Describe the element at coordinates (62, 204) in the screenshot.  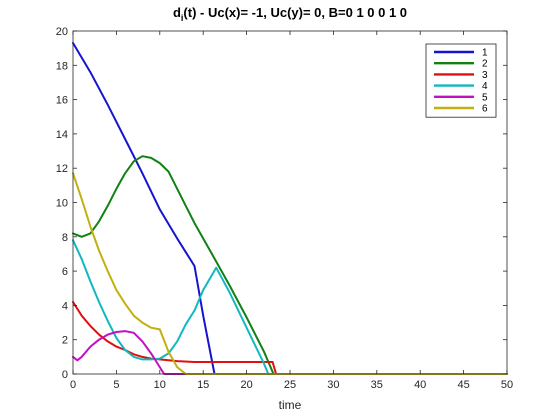
I see `y-tick-label: 10` at that location.